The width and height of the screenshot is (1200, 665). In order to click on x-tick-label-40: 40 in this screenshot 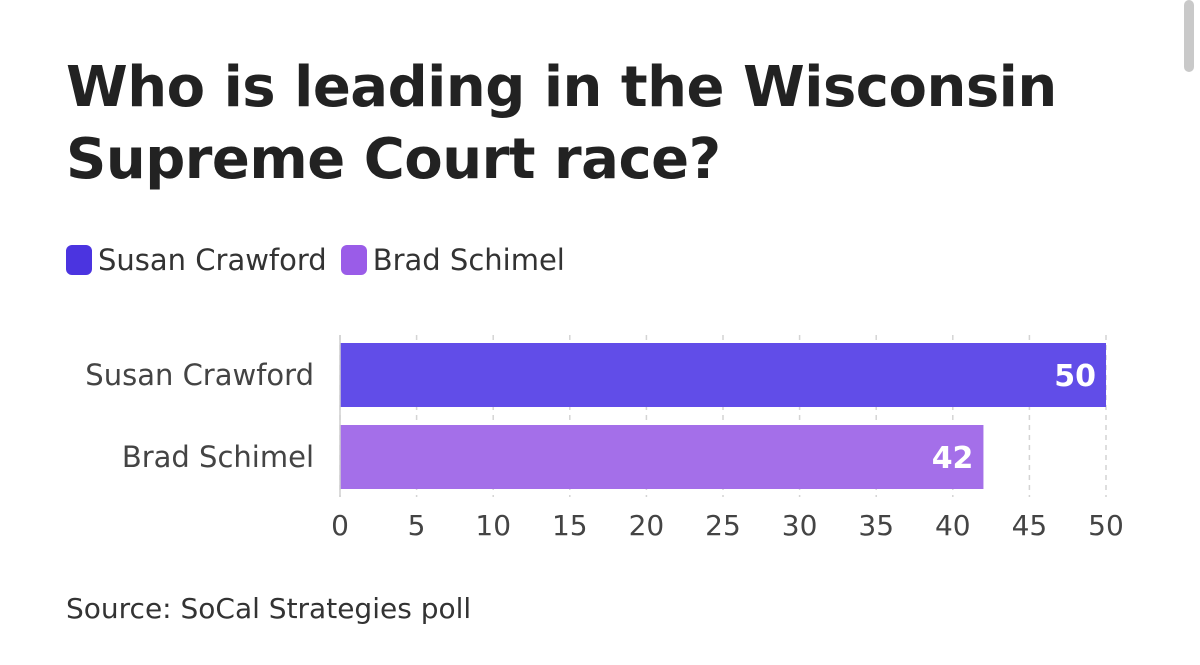, I will do `click(953, 525)`.